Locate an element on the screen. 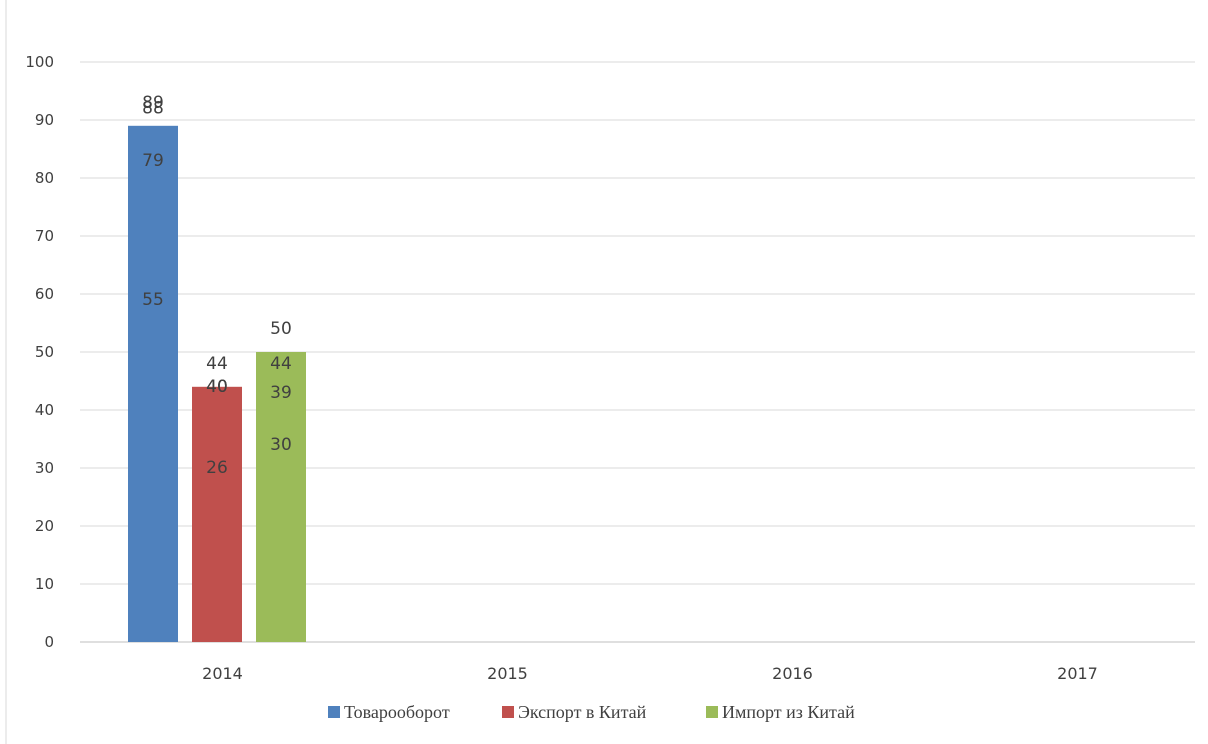  data-label: 89 is located at coordinates (153, 103).